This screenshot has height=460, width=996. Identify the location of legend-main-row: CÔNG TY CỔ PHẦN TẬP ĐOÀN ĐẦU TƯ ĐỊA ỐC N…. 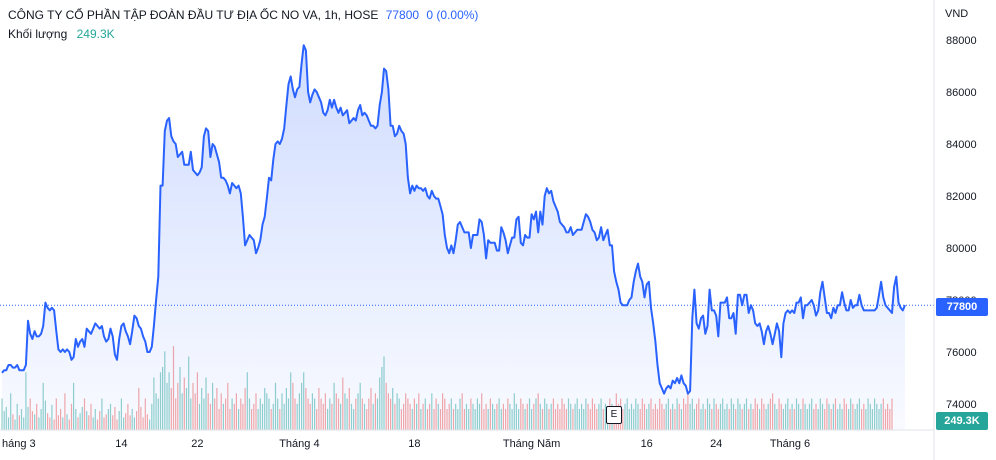
(243, 15).